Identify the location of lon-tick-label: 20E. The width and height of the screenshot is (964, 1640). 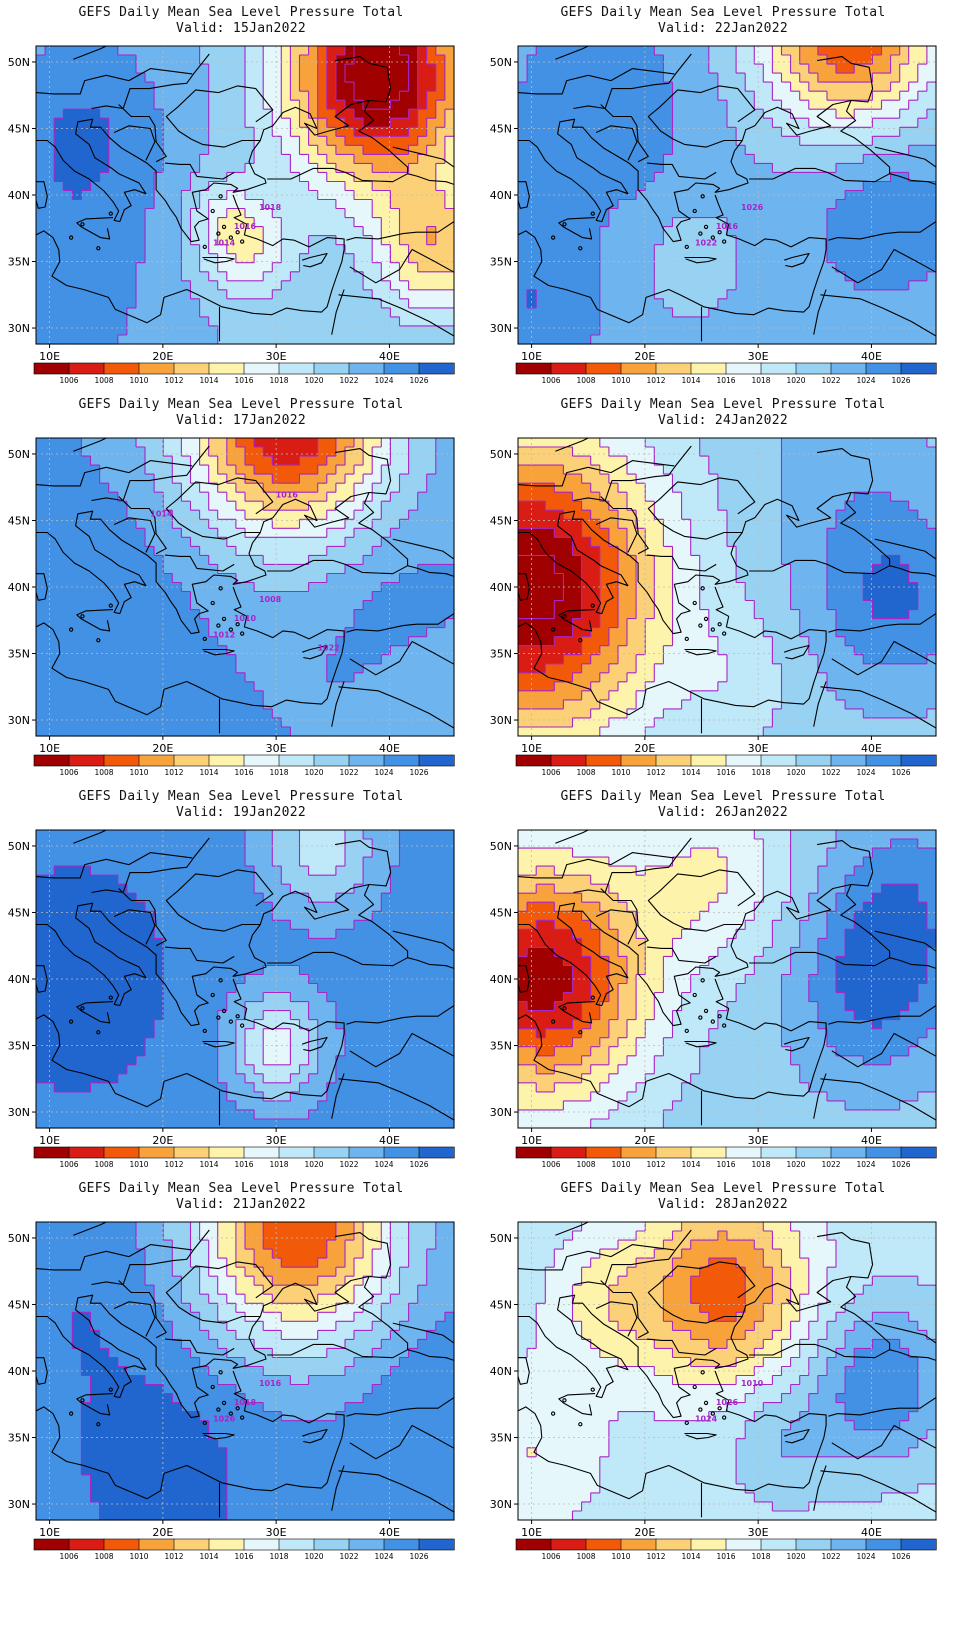
(644, 356).